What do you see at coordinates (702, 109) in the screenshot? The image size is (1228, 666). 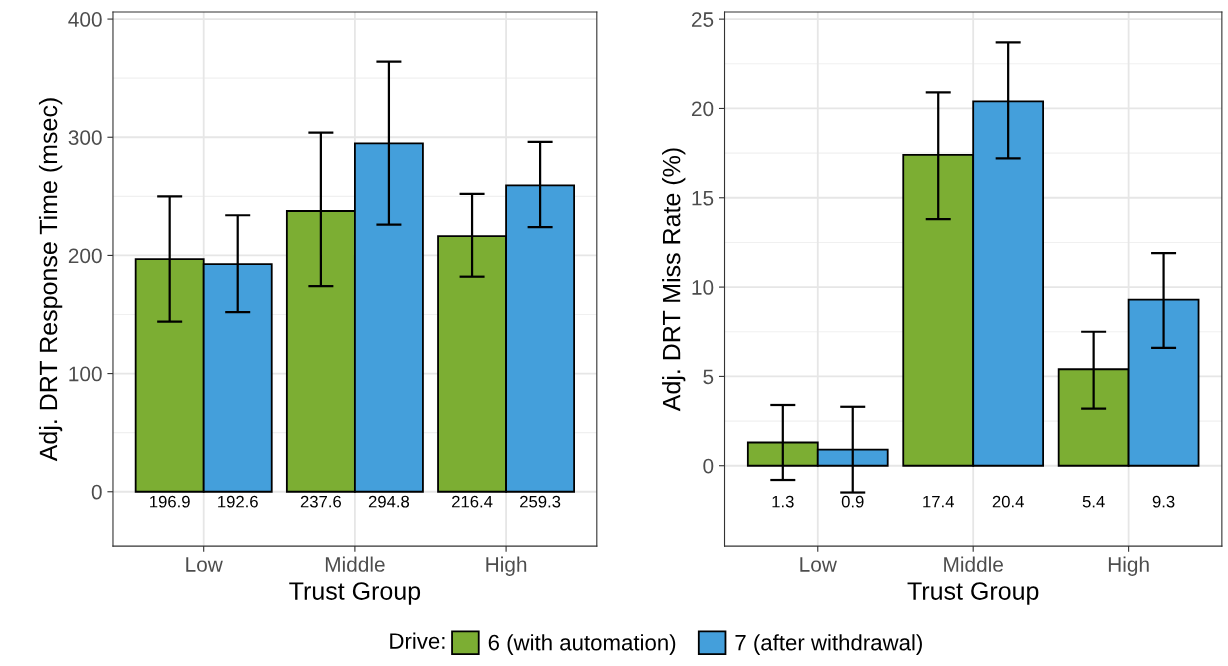 I see `y-tick-label: 20` at bounding box center [702, 109].